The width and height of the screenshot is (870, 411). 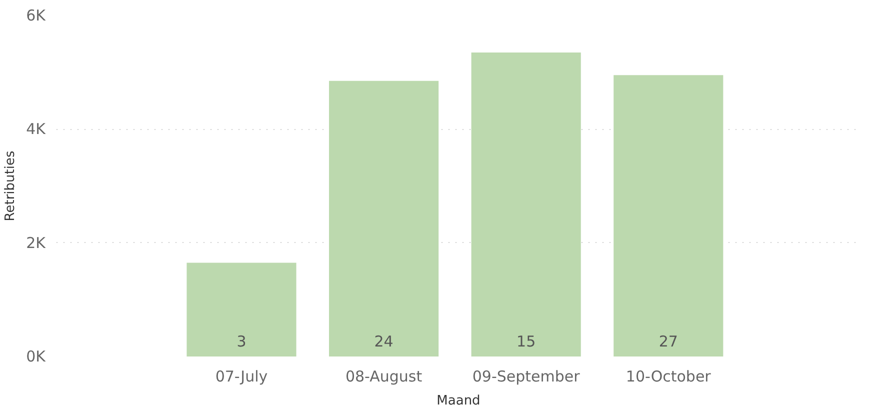 I want to click on y-tick-label: 4K, so click(x=36, y=129).